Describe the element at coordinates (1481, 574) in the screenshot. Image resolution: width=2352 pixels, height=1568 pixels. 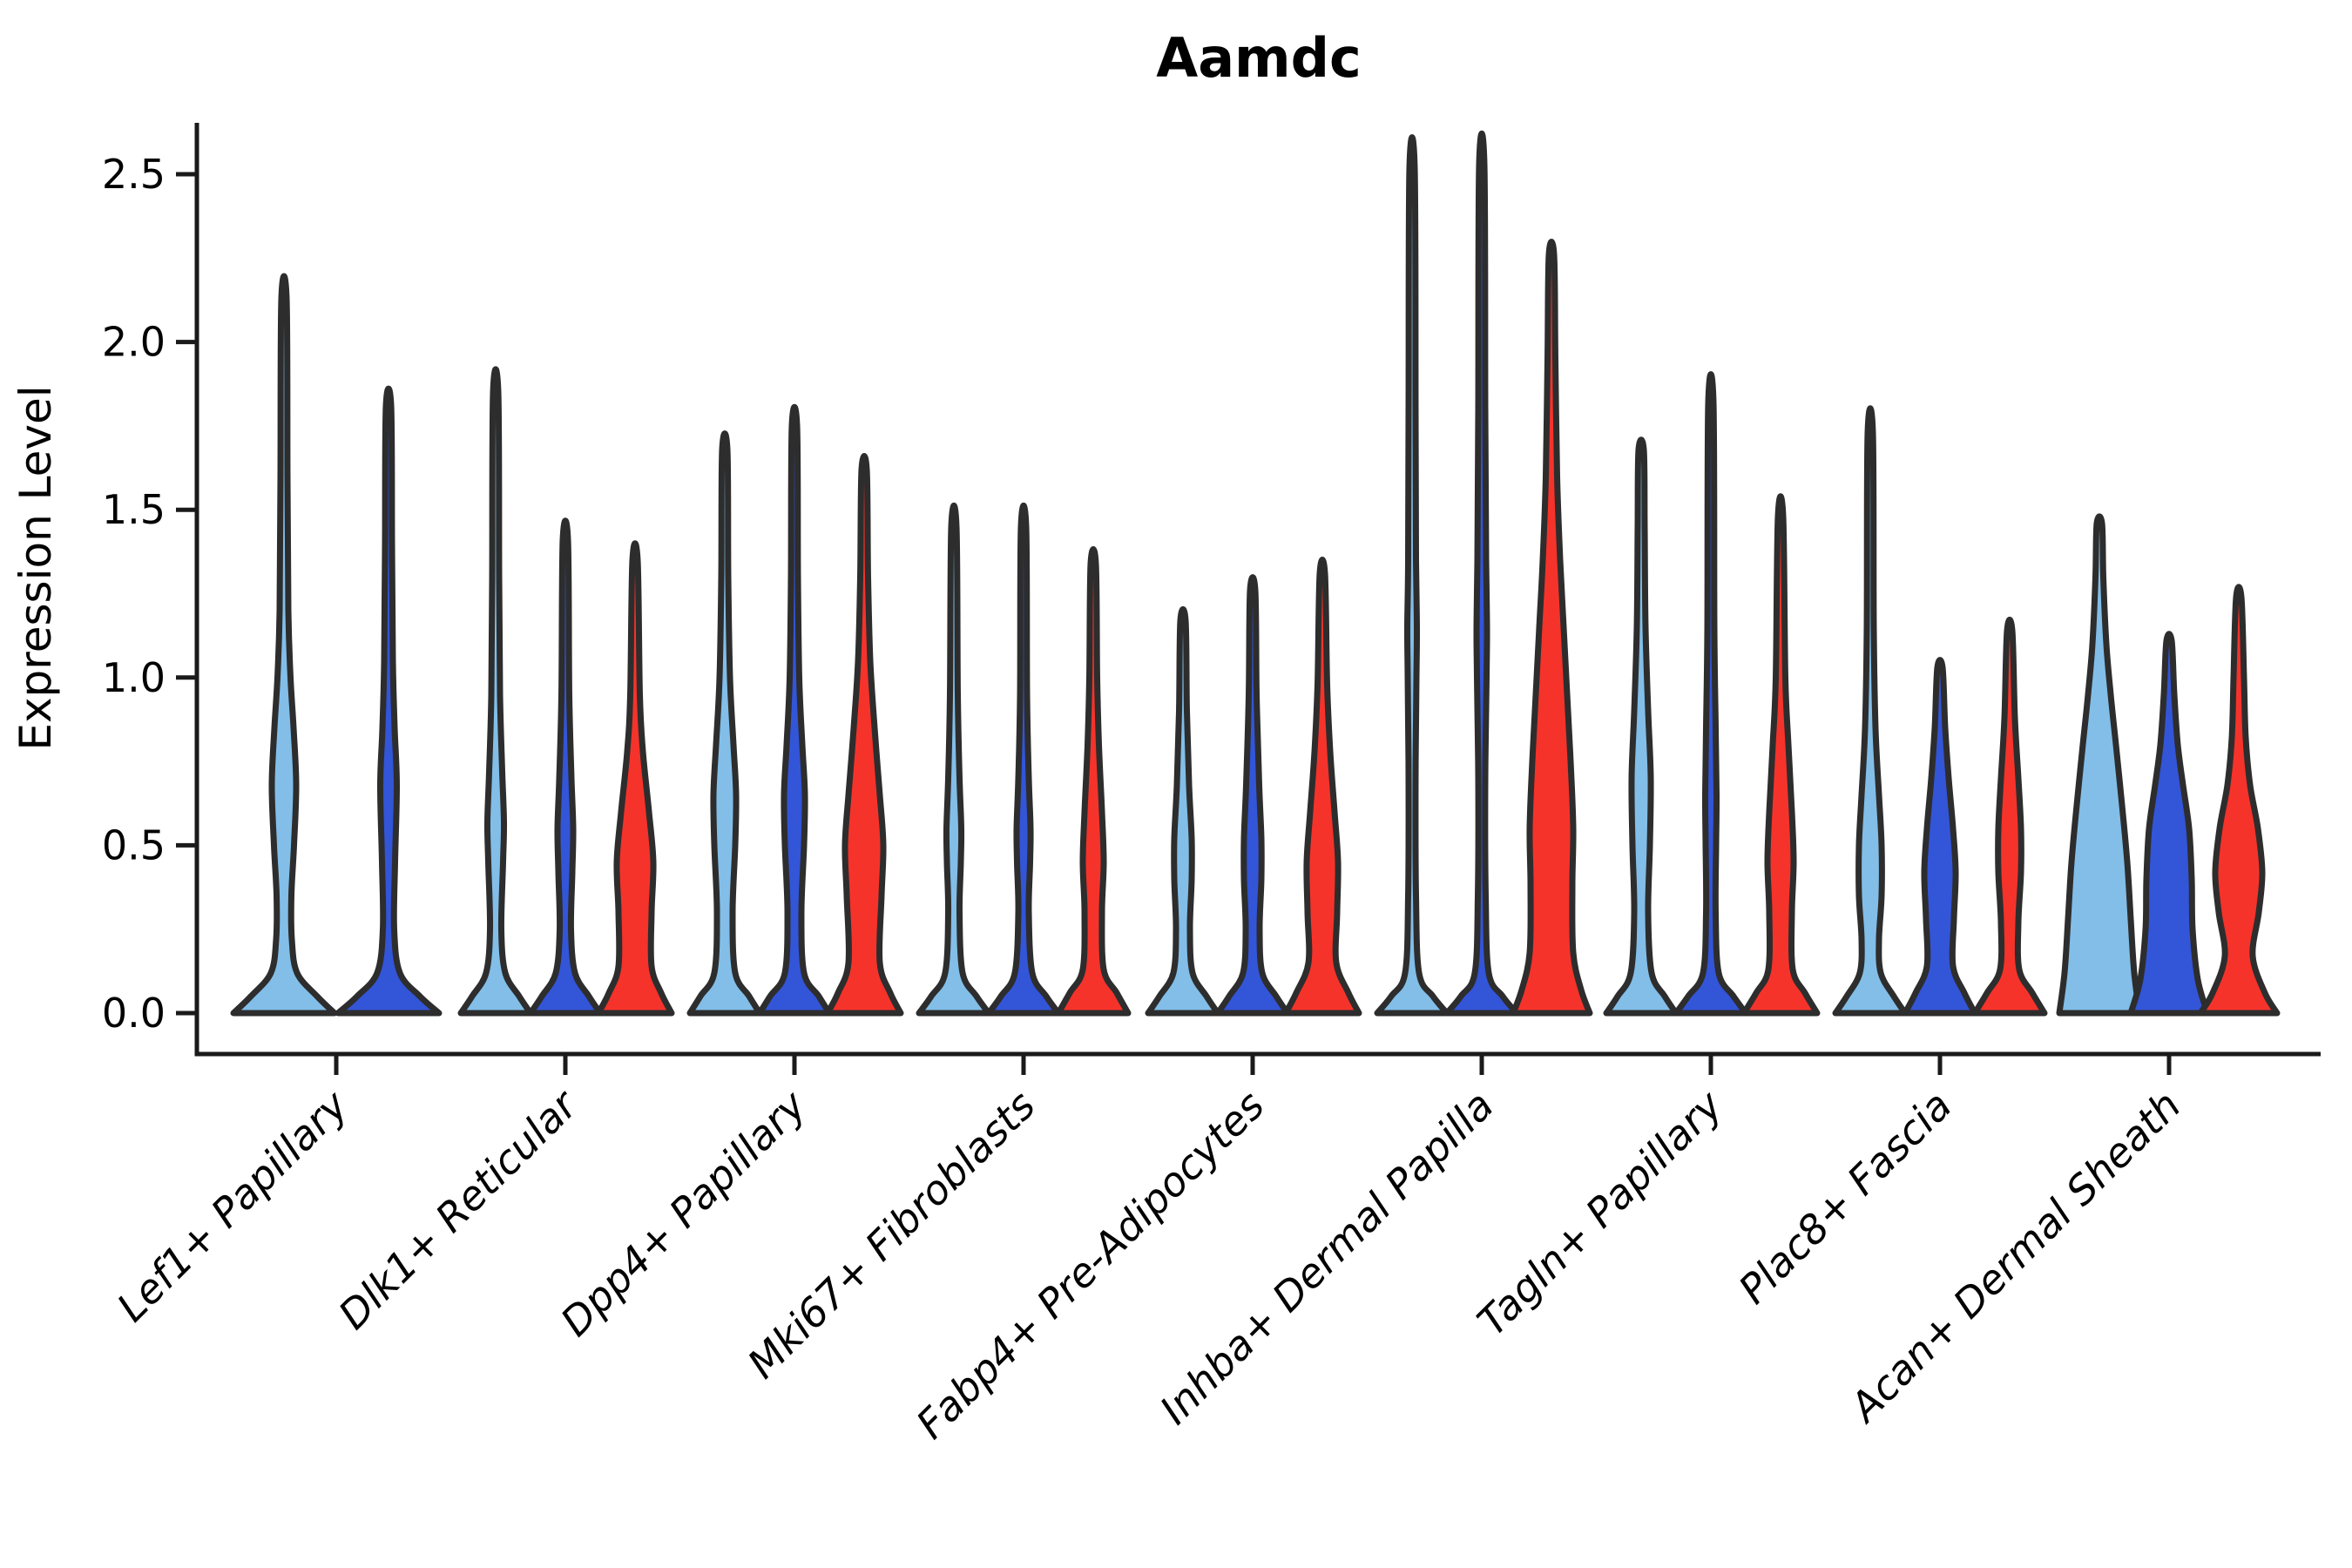
I see `violin-Inhba+-Dermal-Papilla-royalblue` at that location.